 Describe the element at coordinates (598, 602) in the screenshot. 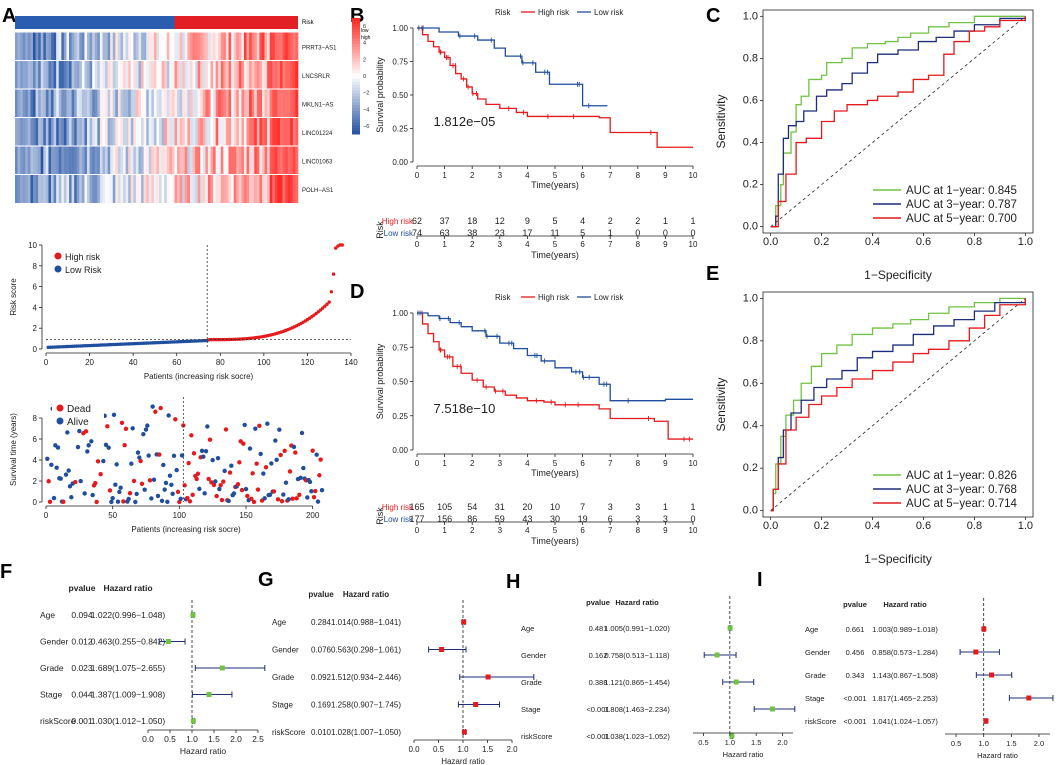

I see `forest-header-pvalue: pvalue` at that location.